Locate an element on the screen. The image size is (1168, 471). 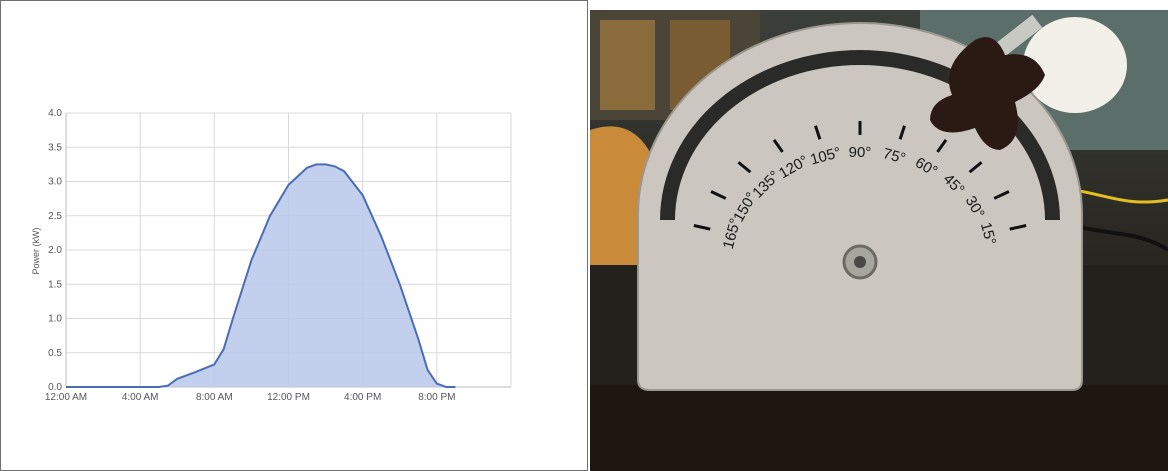
lamp-shade is located at coordinates (1075, 65).